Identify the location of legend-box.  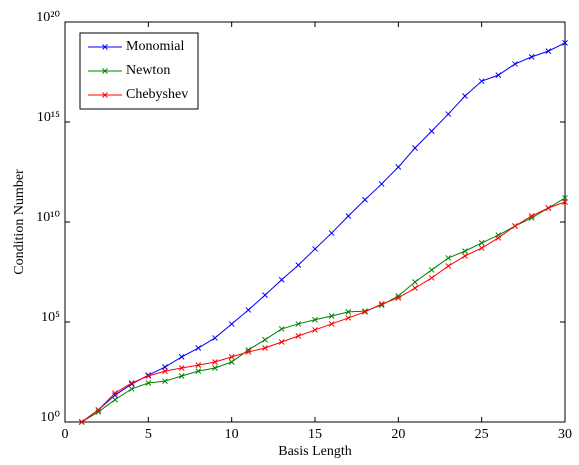
(139, 71).